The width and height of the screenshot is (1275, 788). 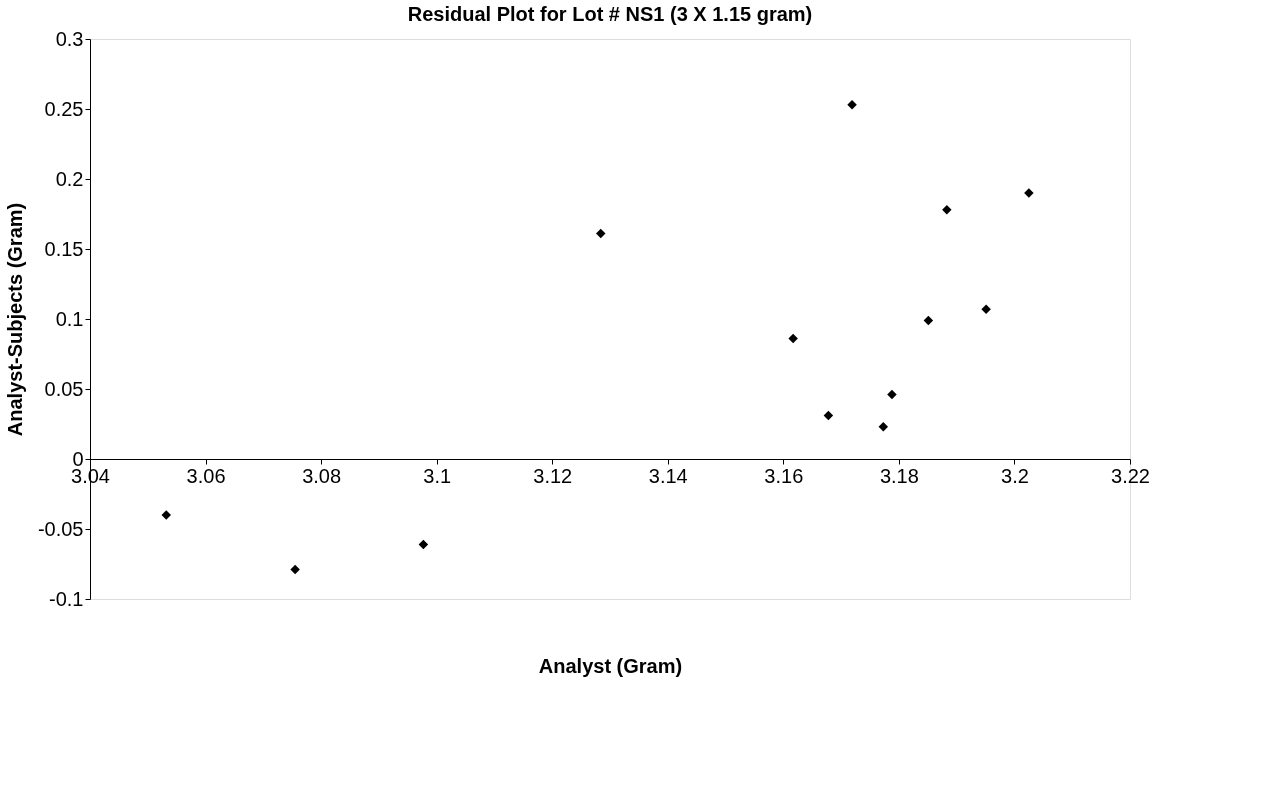 I want to click on x-tick-label: 3.1, so click(x=437, y=475).